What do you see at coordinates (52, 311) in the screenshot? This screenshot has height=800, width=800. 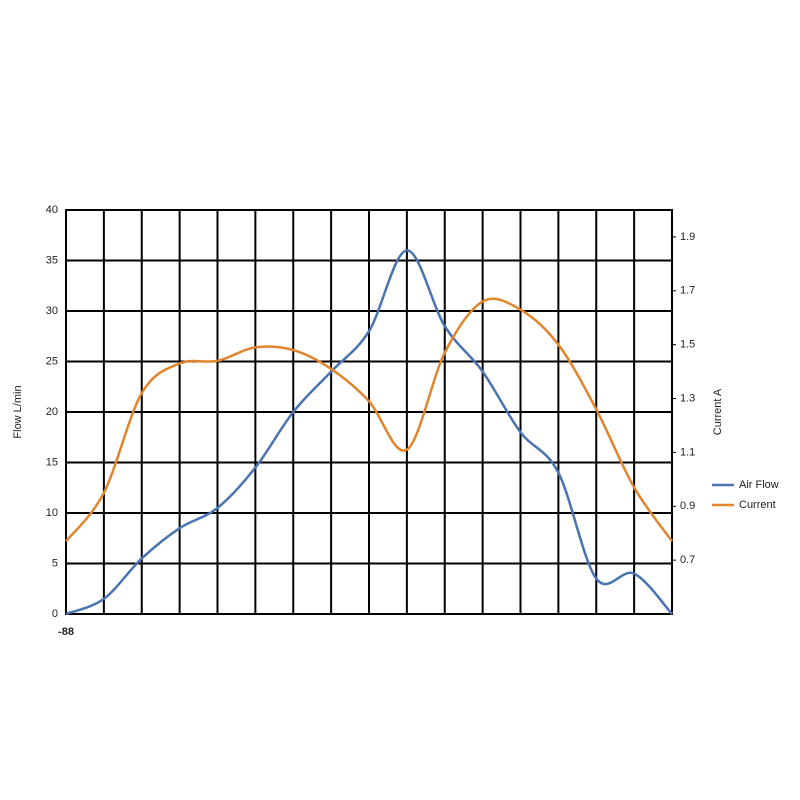 I see `y-tick-label: 30` at bounding box center [52, 311].